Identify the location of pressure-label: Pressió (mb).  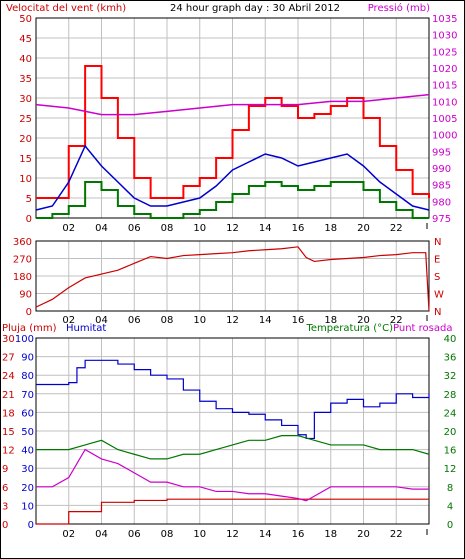
(399, 8).